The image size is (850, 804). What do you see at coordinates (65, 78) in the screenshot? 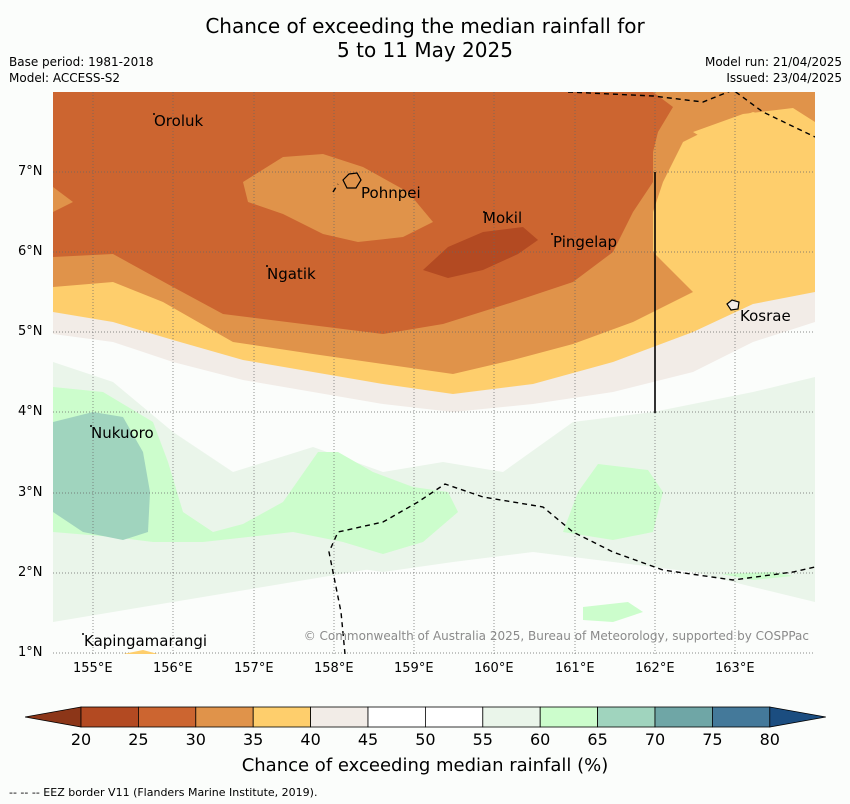
I see `model-name: Model: ACCESS-S2` at bounding box center [65, 78].